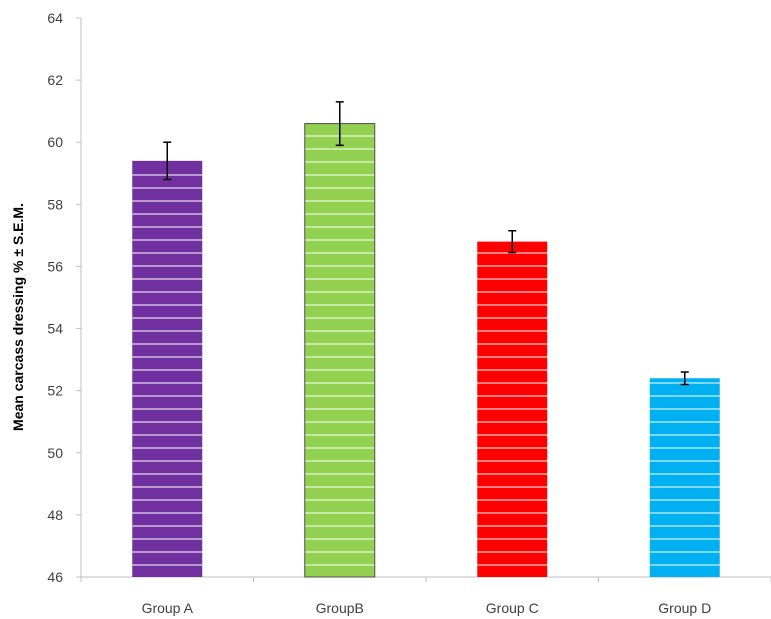 The image size is (771, 619). Describe the element at coordinates (340, 608) in the screenshot. I see `x-category-label: GroupB` at that location.